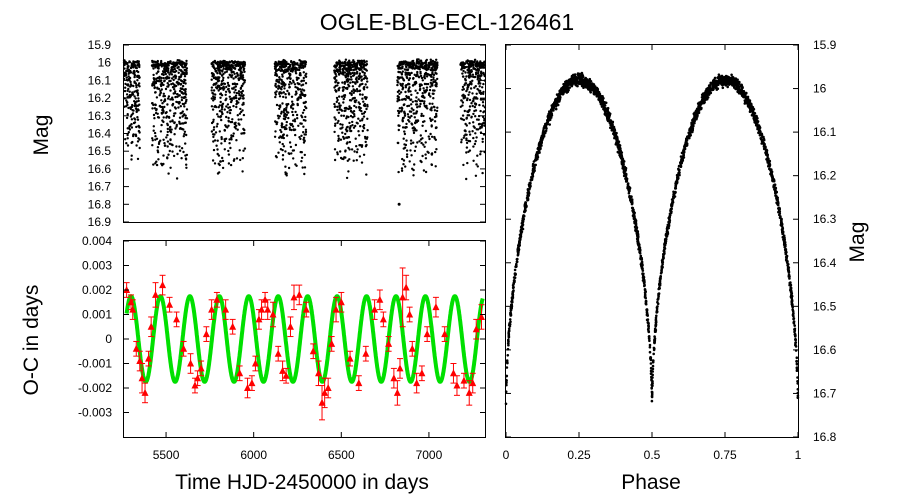 The image size is (900, 500). Describe the element at coordinates (302, 482) in the screenshot. I see `o-c-xlabel: Time HJD-2450000 in days` at that location.